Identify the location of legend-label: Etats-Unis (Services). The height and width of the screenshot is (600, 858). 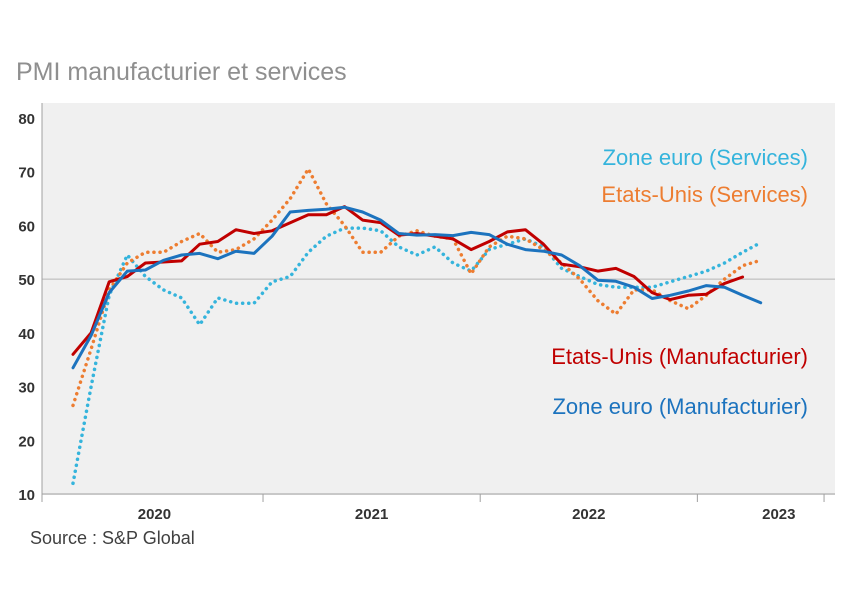
(704, 194).